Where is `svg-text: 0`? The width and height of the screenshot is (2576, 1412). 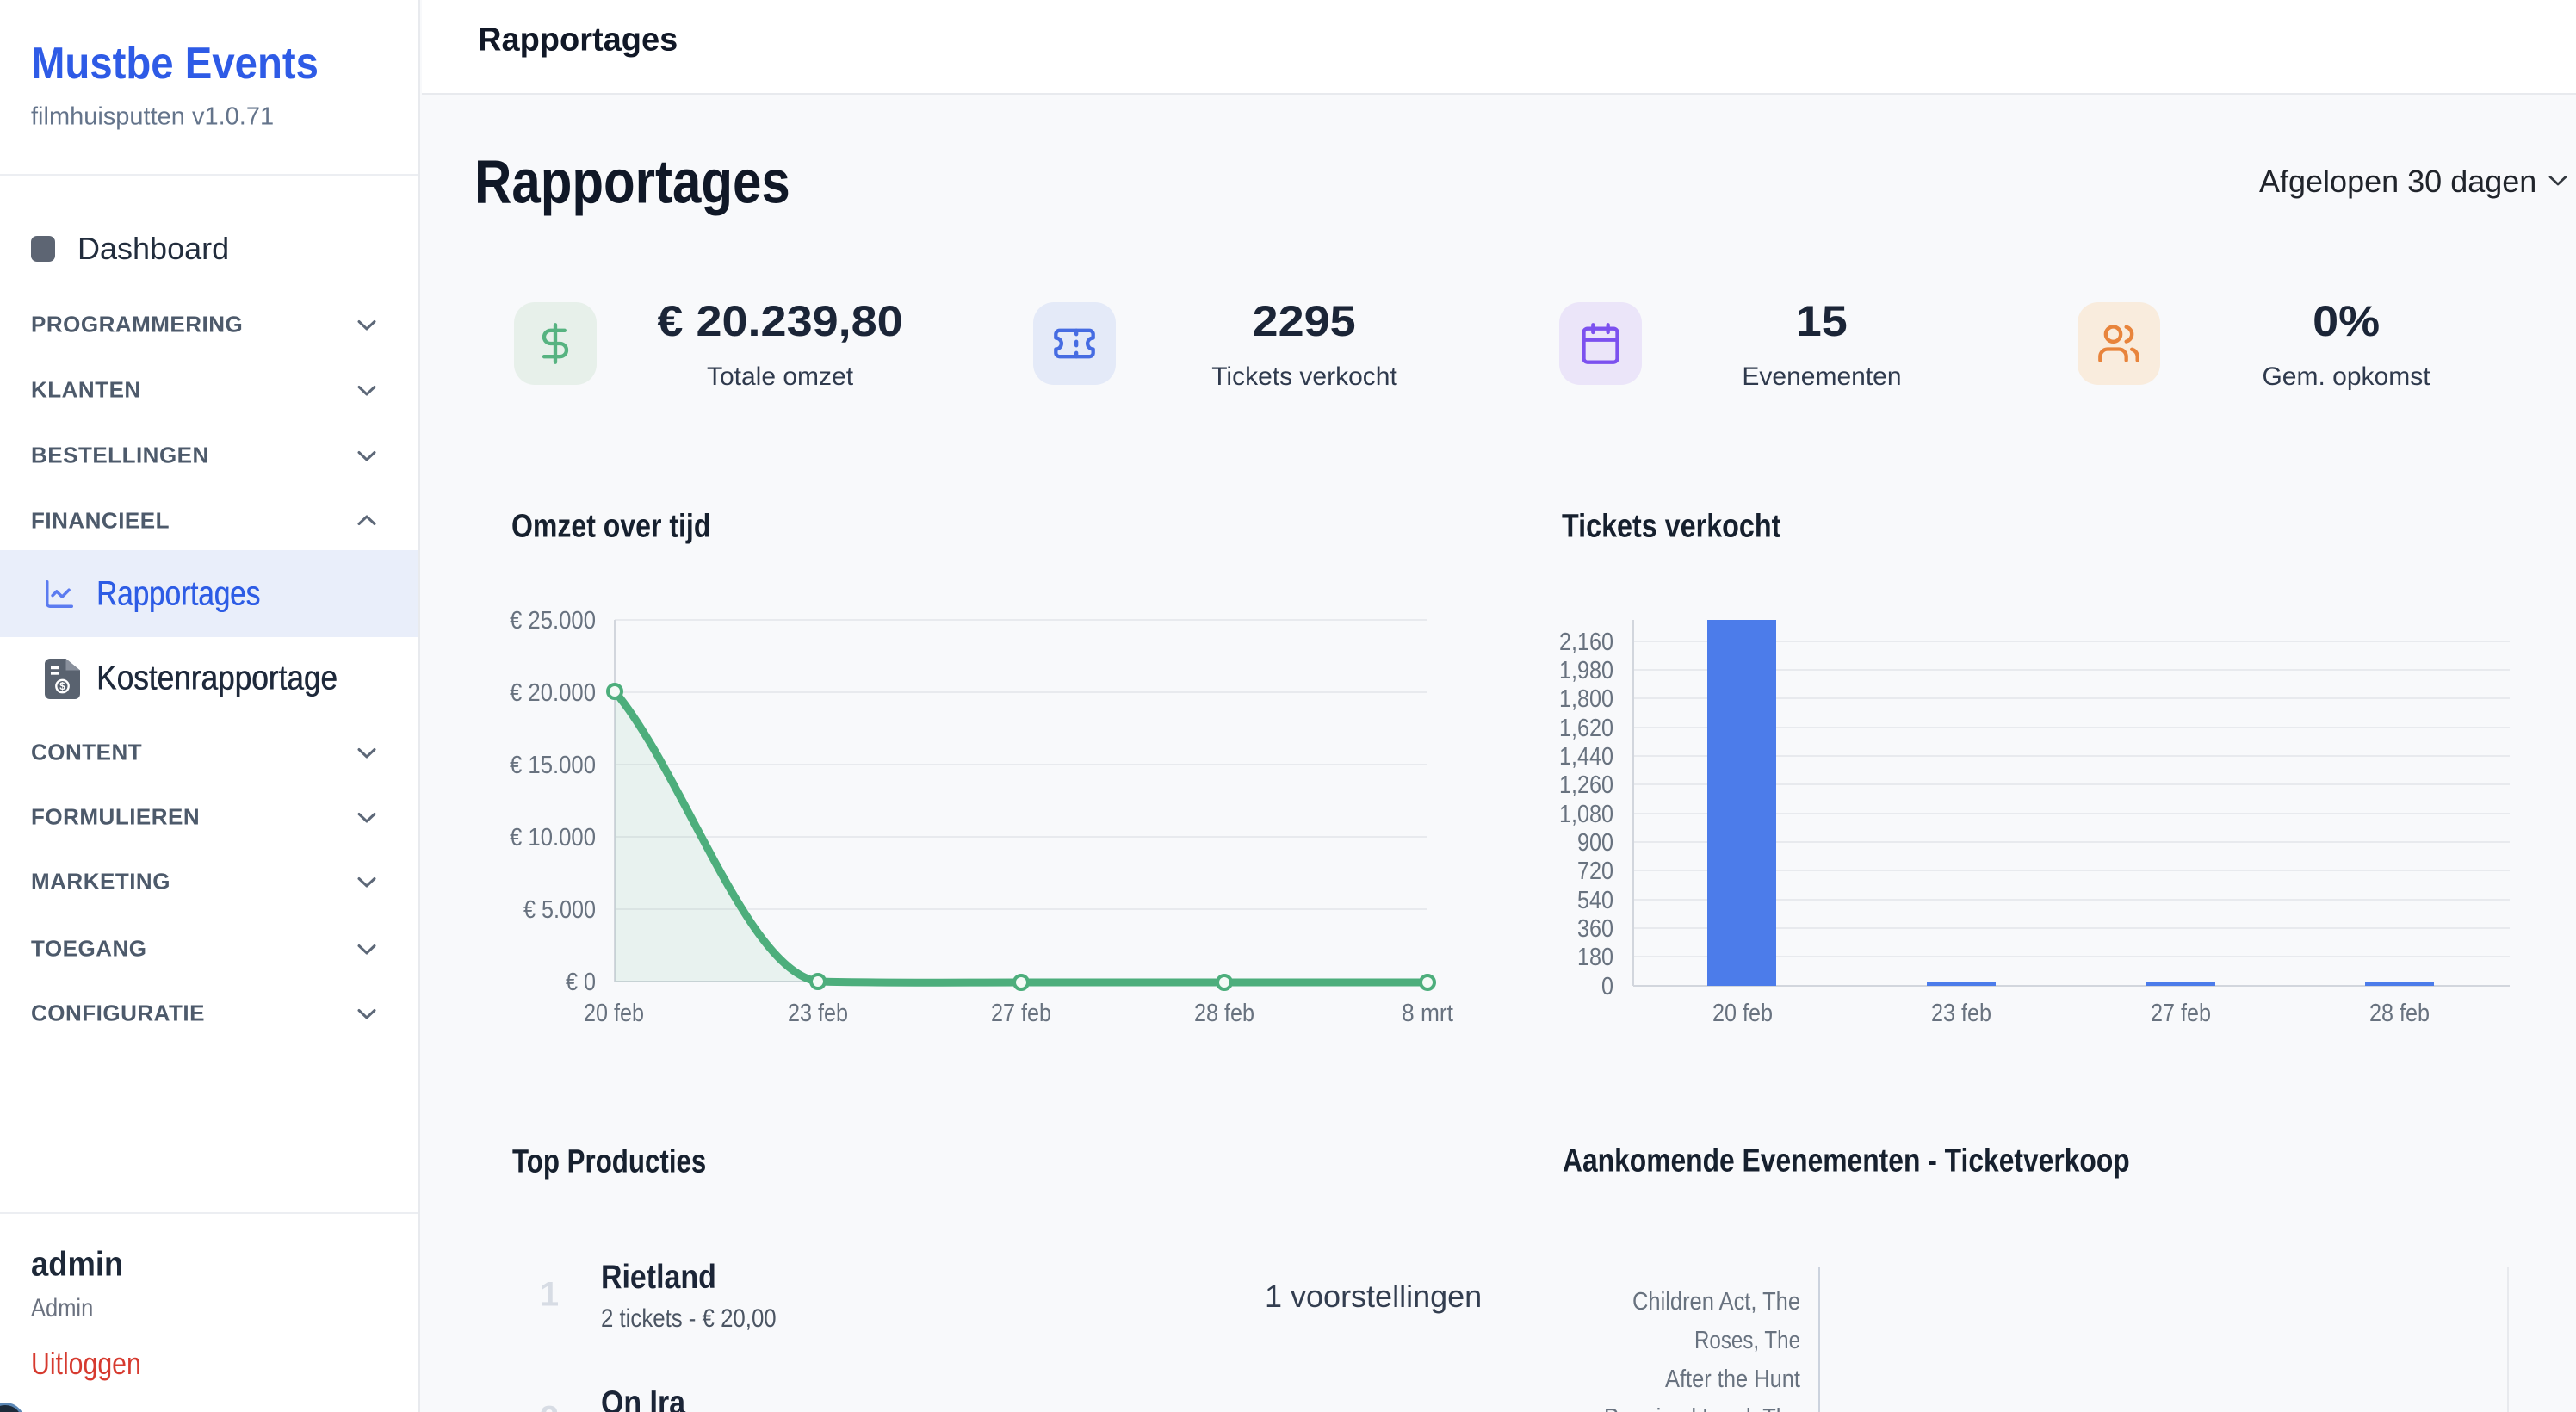 svg-text: 0 is located at coordinates (1607, 986).